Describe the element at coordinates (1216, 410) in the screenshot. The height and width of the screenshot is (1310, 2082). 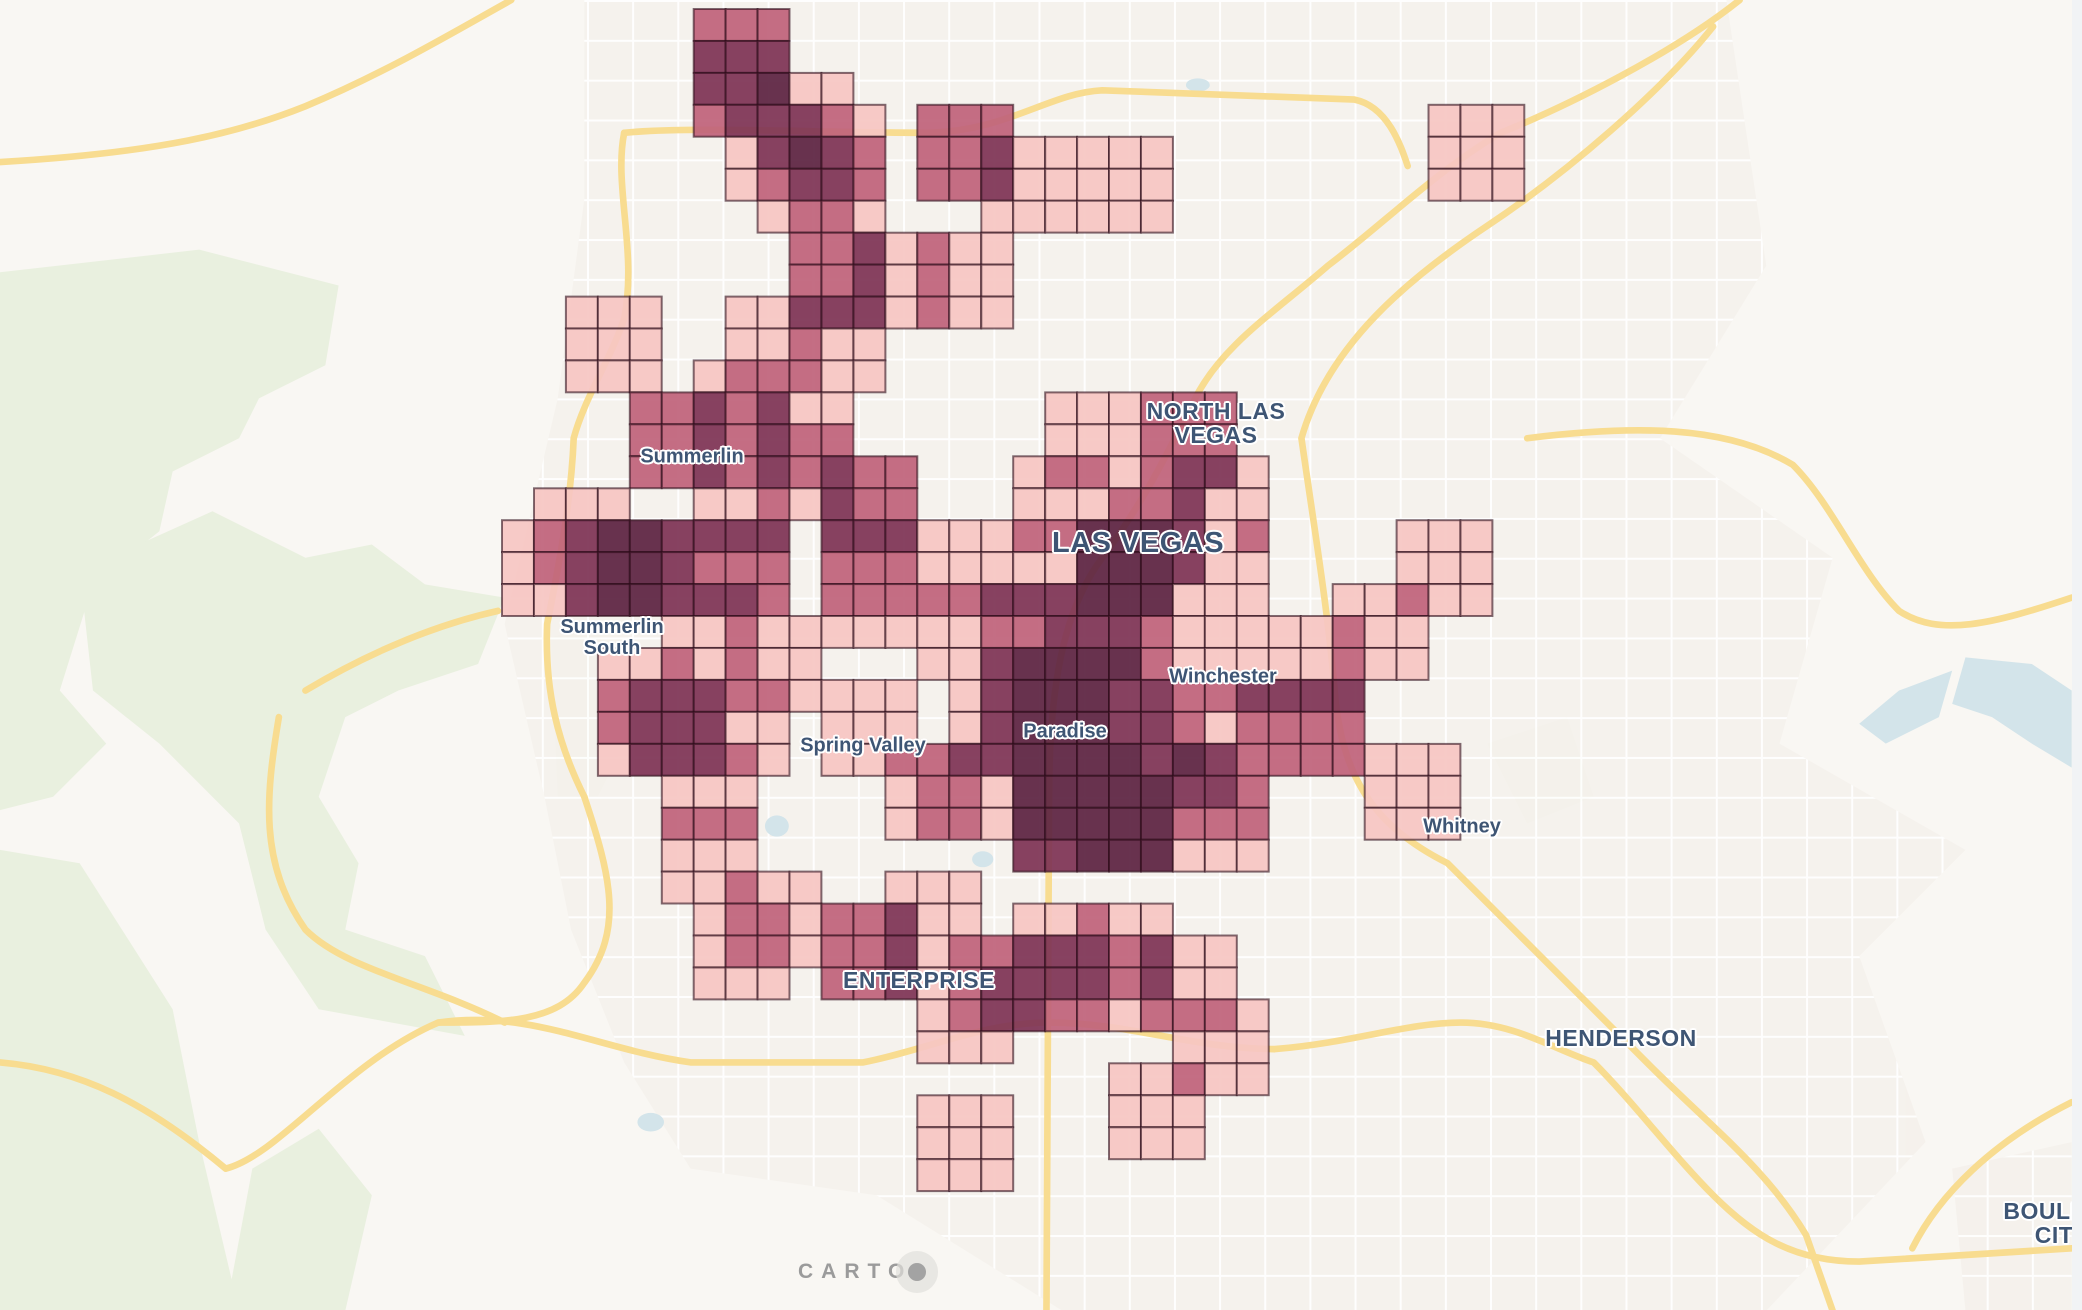
I see `label-line: NORTH LAS` at that location.